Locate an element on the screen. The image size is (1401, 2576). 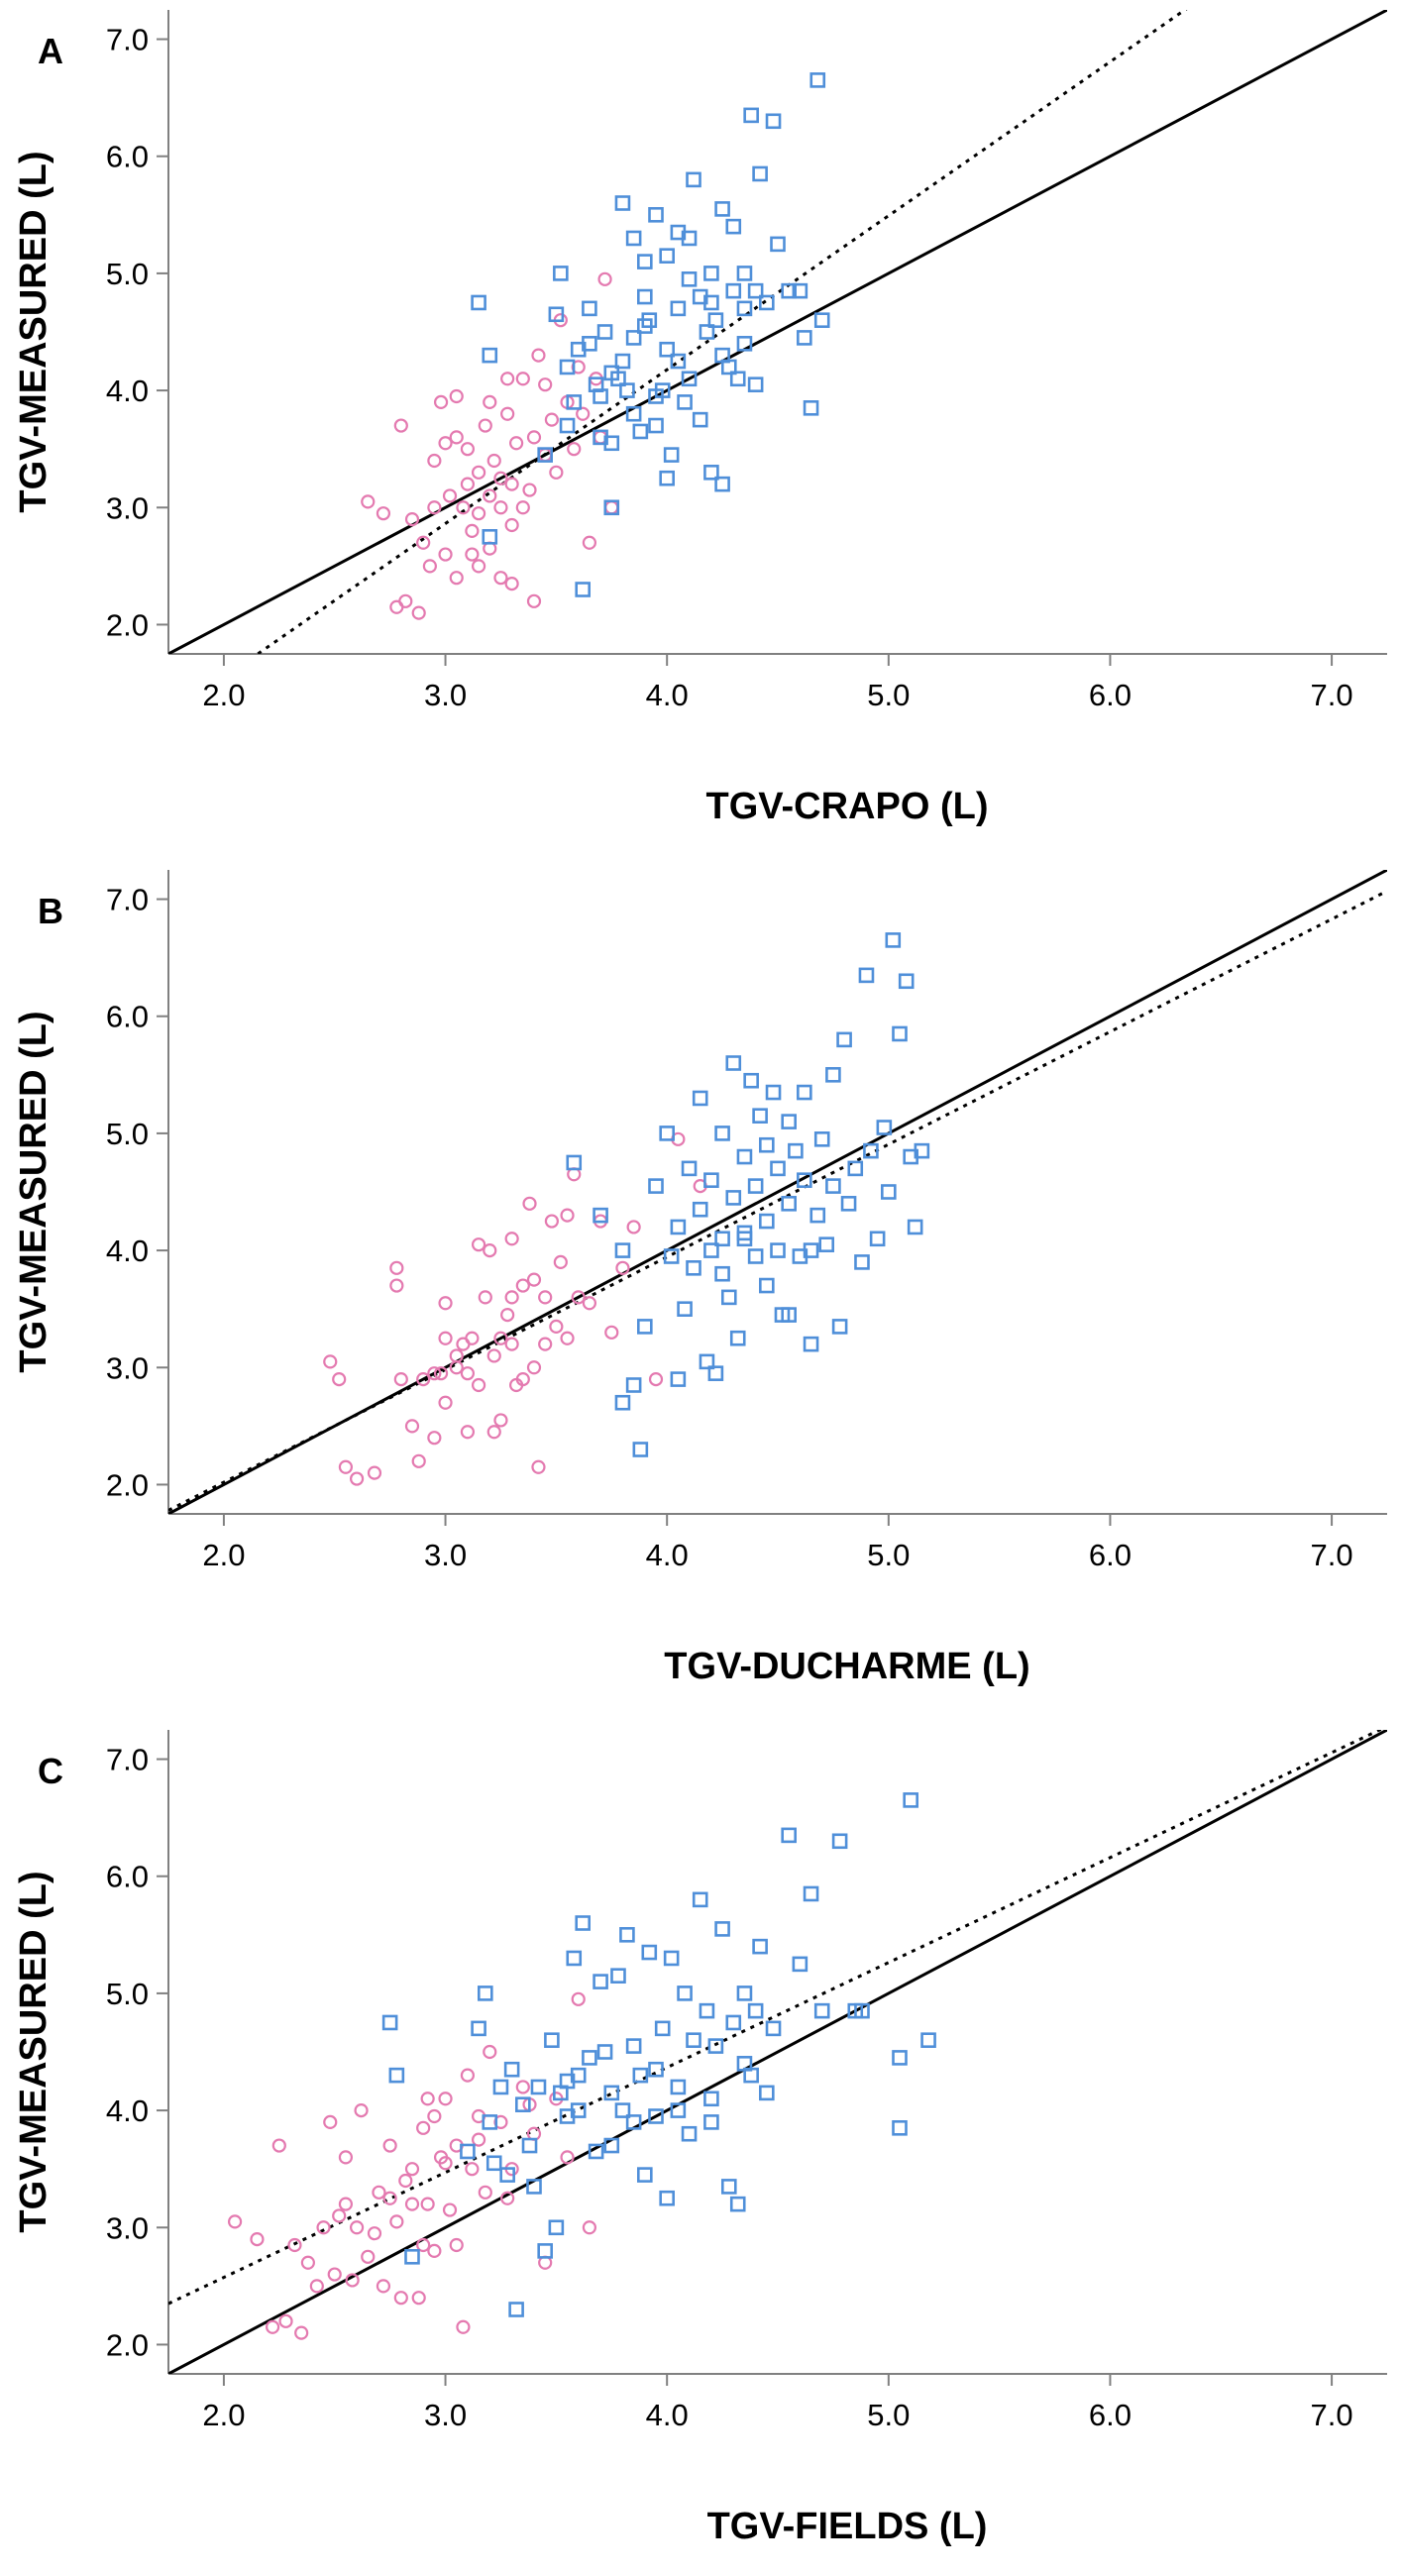
x-axis-label: TGV-CRAPO (L) is located at coordinates (847, 806).